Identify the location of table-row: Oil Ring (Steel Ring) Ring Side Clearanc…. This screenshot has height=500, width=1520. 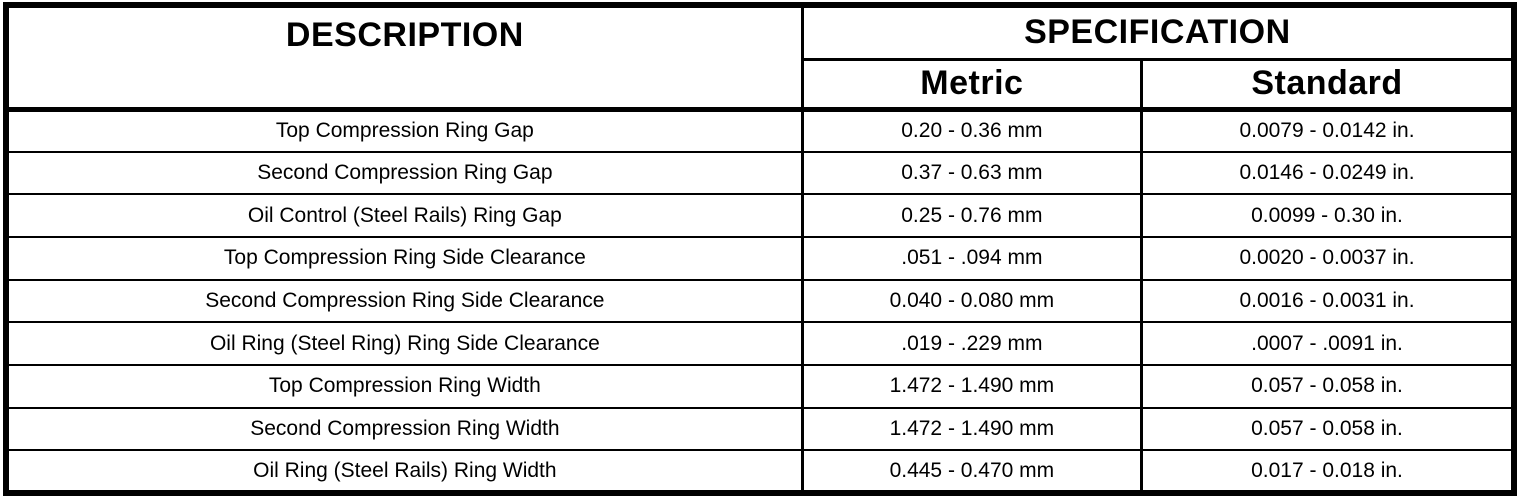
(760, 343).